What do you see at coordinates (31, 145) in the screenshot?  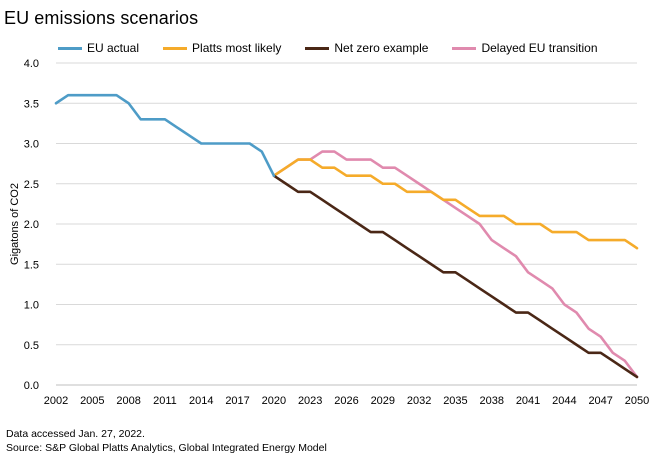 I see `y-tick-label-3-0: 3.0` at bounding box center [31, 145].